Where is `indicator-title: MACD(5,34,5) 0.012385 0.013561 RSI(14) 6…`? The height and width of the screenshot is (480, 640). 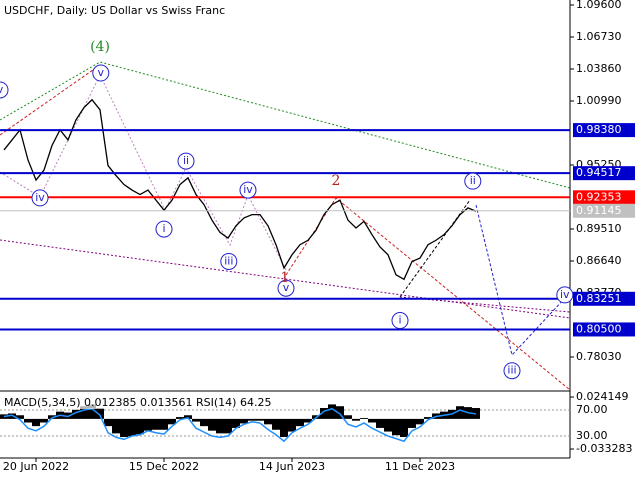 indicator-title: MACD(5,34,5) 0.012385 0.013561 RSI(14) 6… is located at coordinates (137, 402).